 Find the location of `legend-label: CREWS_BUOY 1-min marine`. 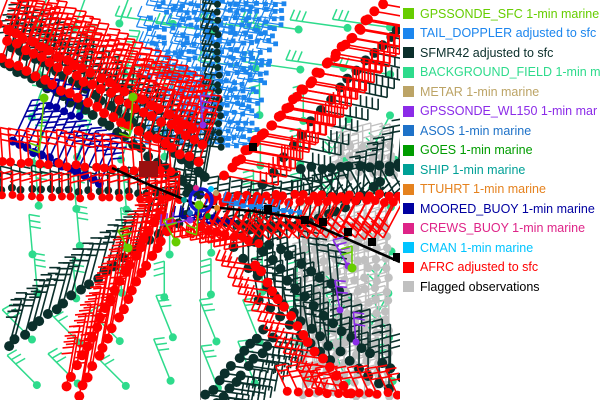

legend-label: CREWS_BUOY 1-min marine is located at coordinates (503, 228).